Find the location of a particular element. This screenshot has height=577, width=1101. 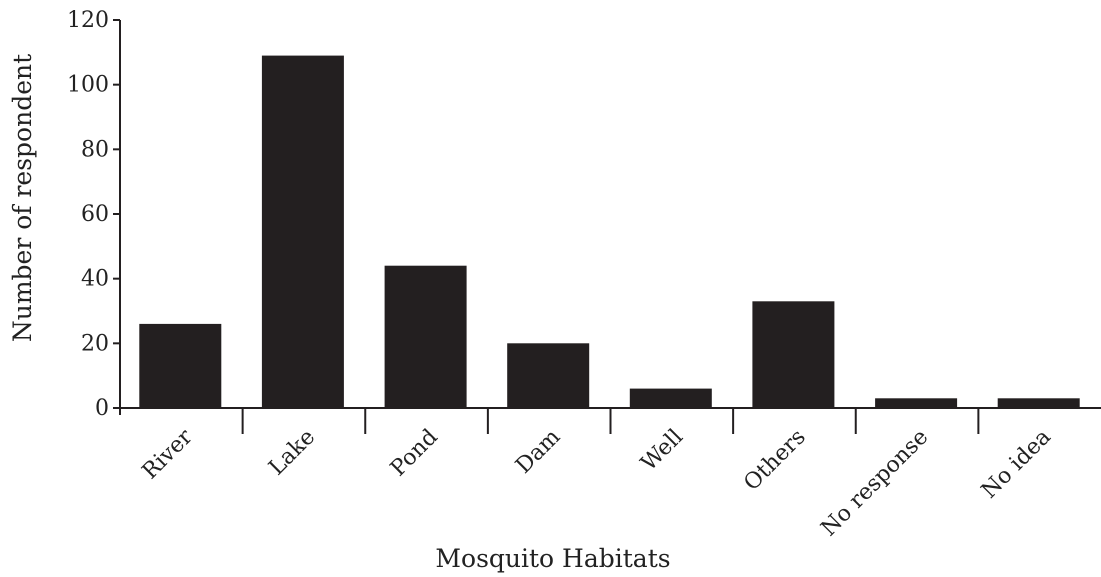

x-tick-label: Dam is located at coordinates (538, 451).